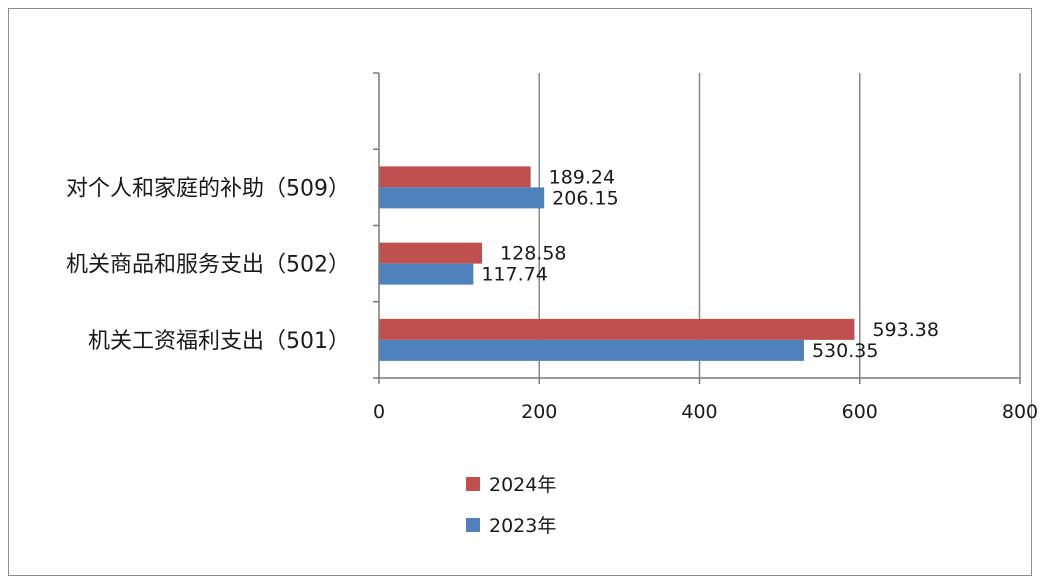 The image size is (1043, 580). Describe the element at coordinates (617, 329) in the screenshot. I see `bar-2024年-2` at that location.